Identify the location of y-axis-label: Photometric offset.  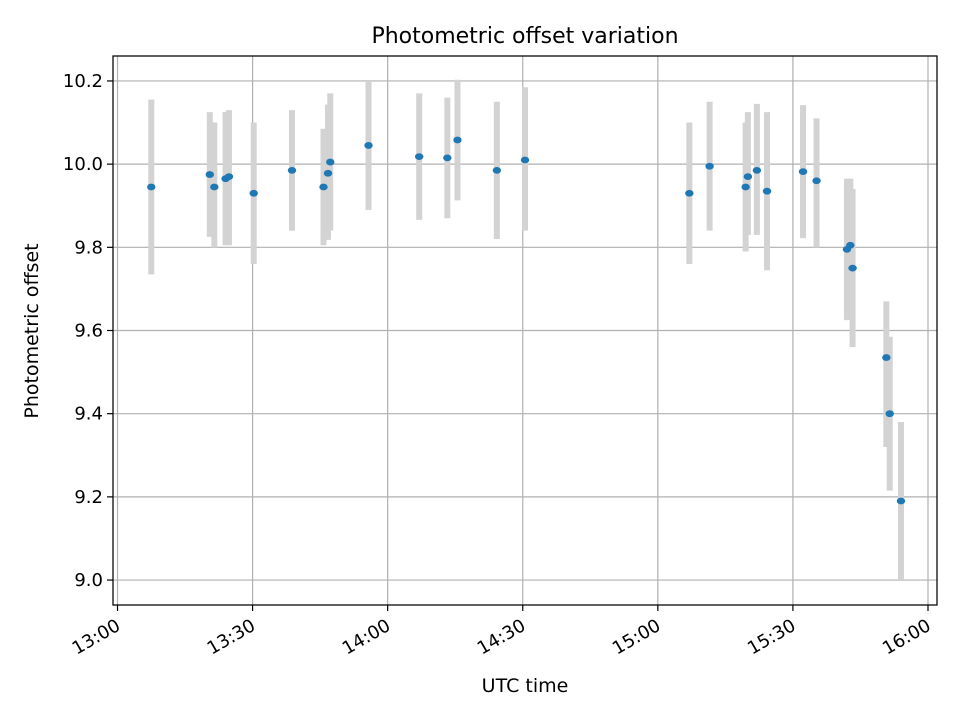
(32, 330).